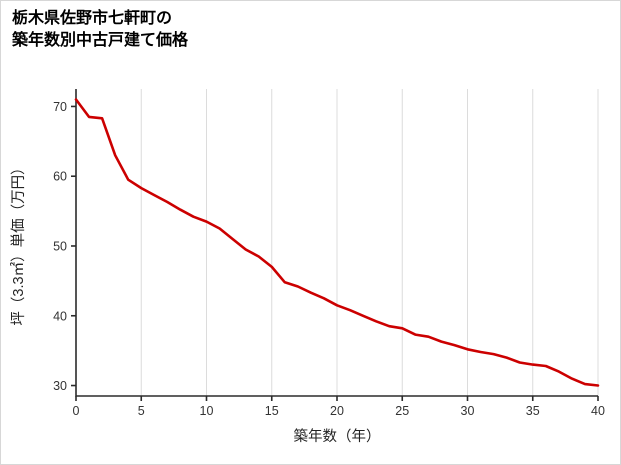 Image resolution: width=621 pixels, height=465 pixels. I want to click on x-axis-label: 築年数（年）, so click(337, 436).